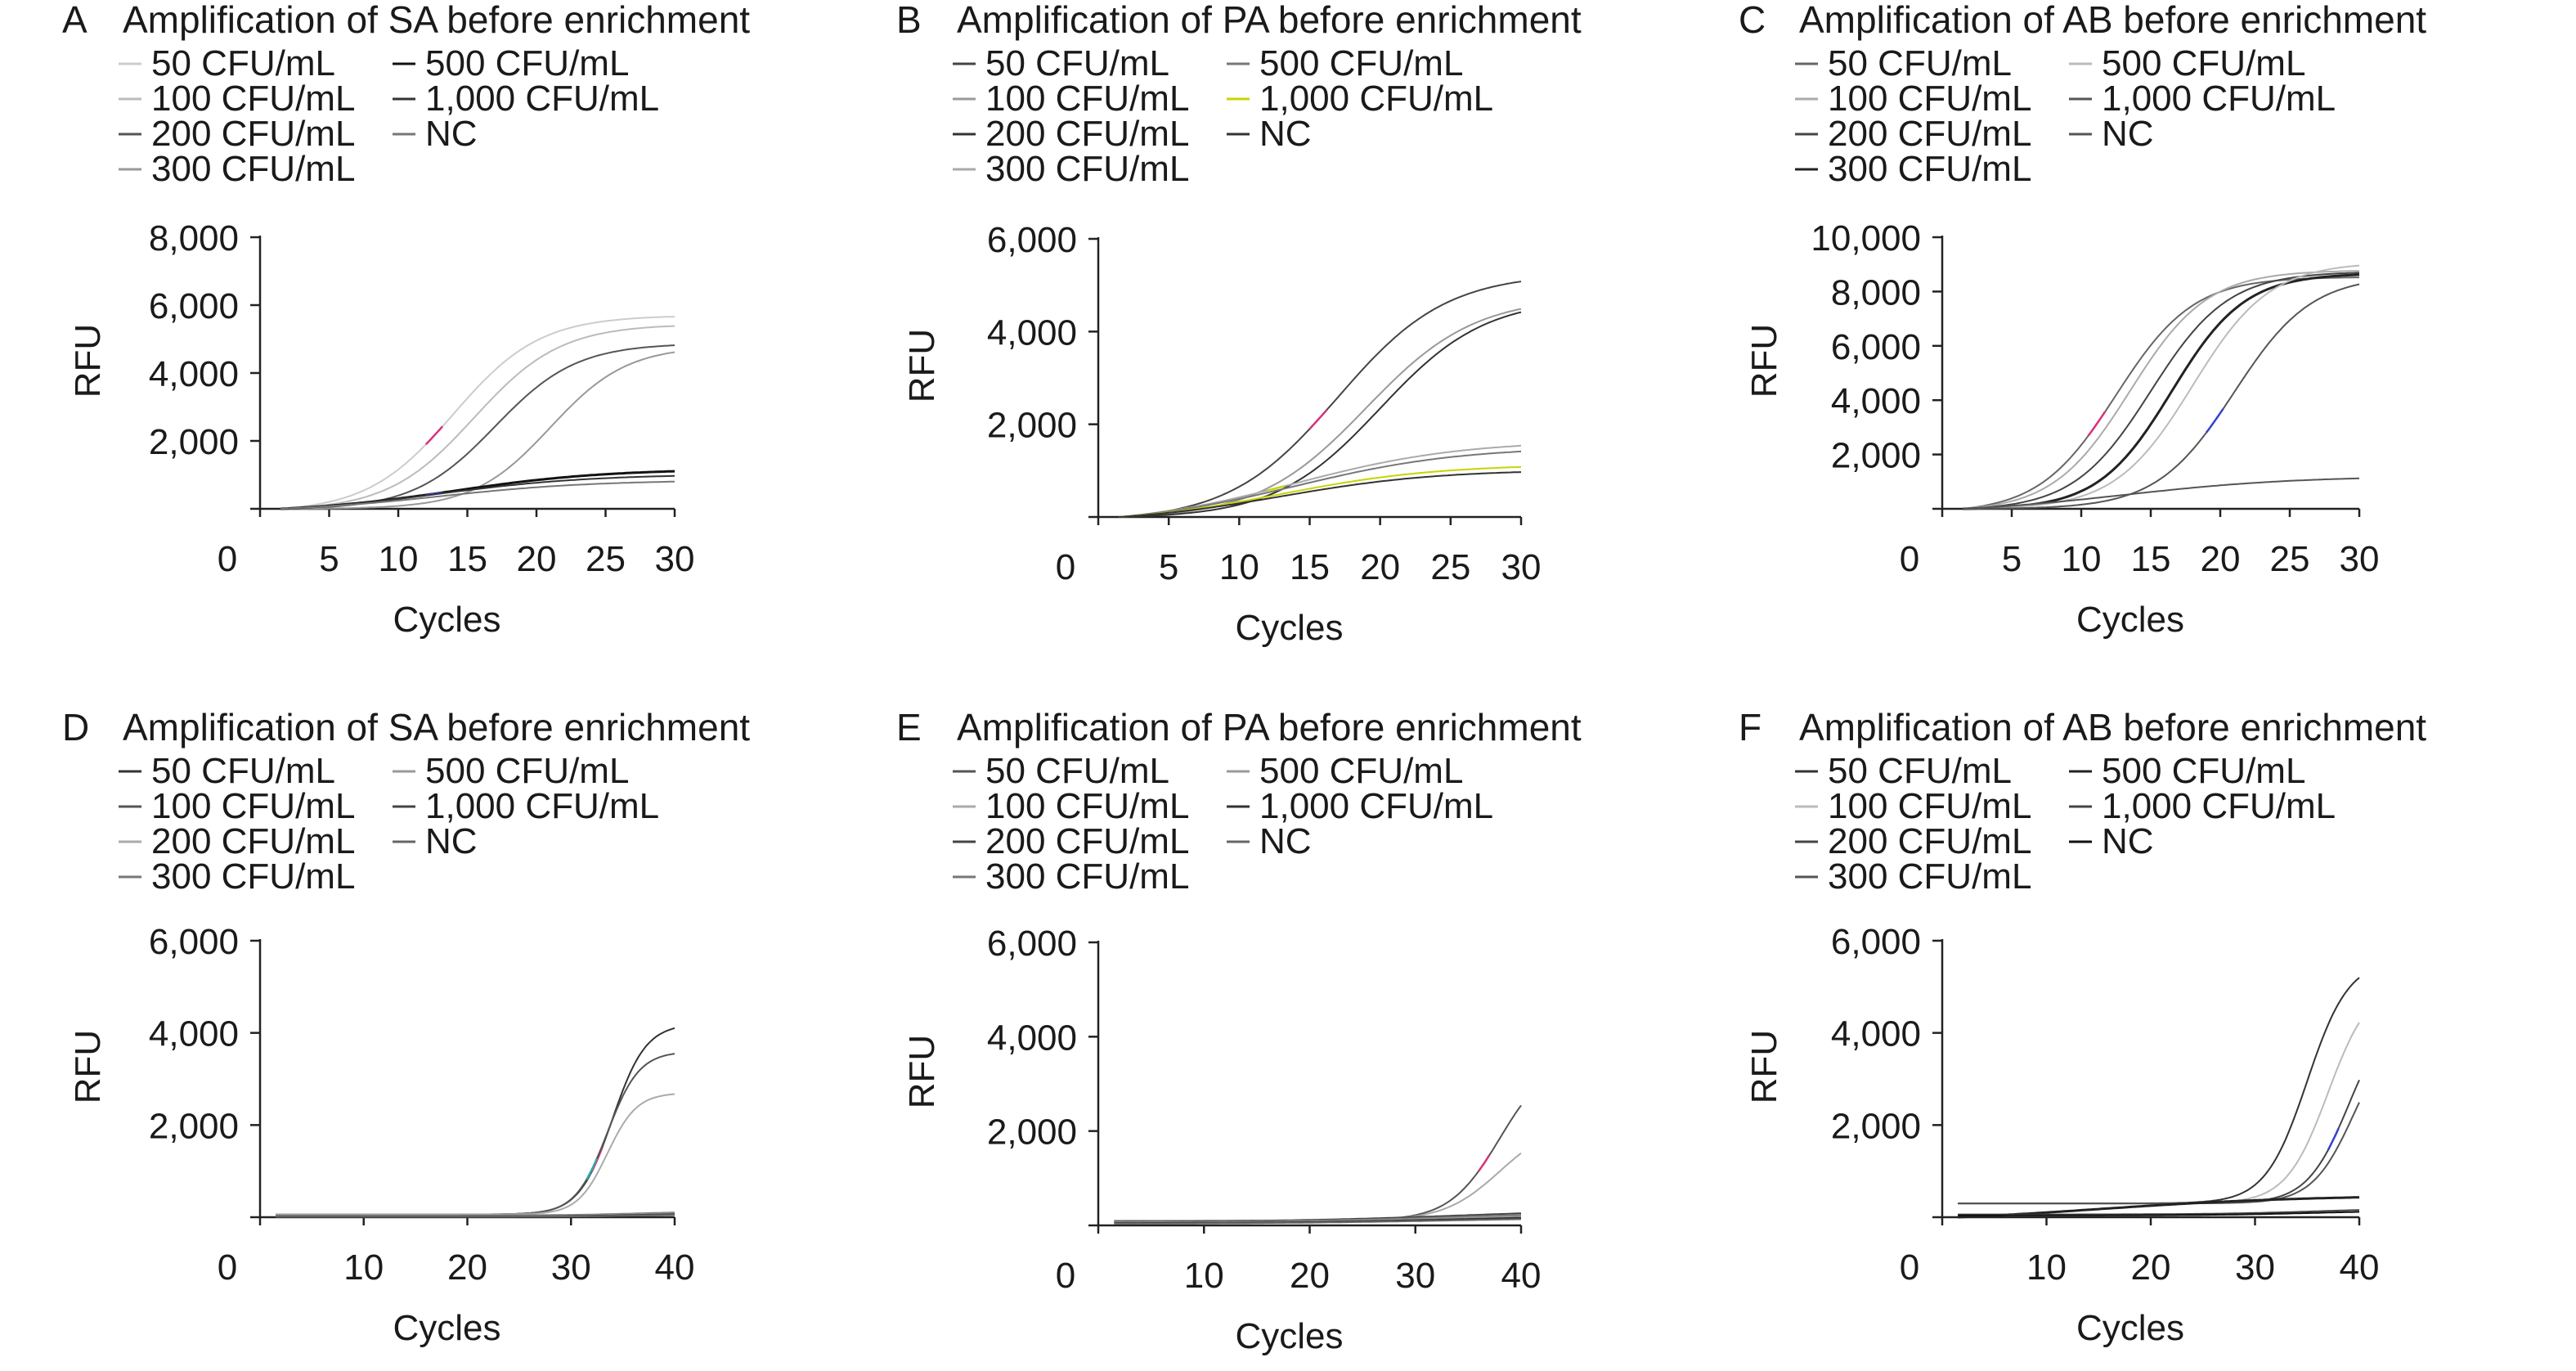 The height and width of the screenshot is (1371, 2576). Describe the element at coordinates (1929, 841) in the screenshot. I see `legend-label: 200 CFU/mL` at that location.